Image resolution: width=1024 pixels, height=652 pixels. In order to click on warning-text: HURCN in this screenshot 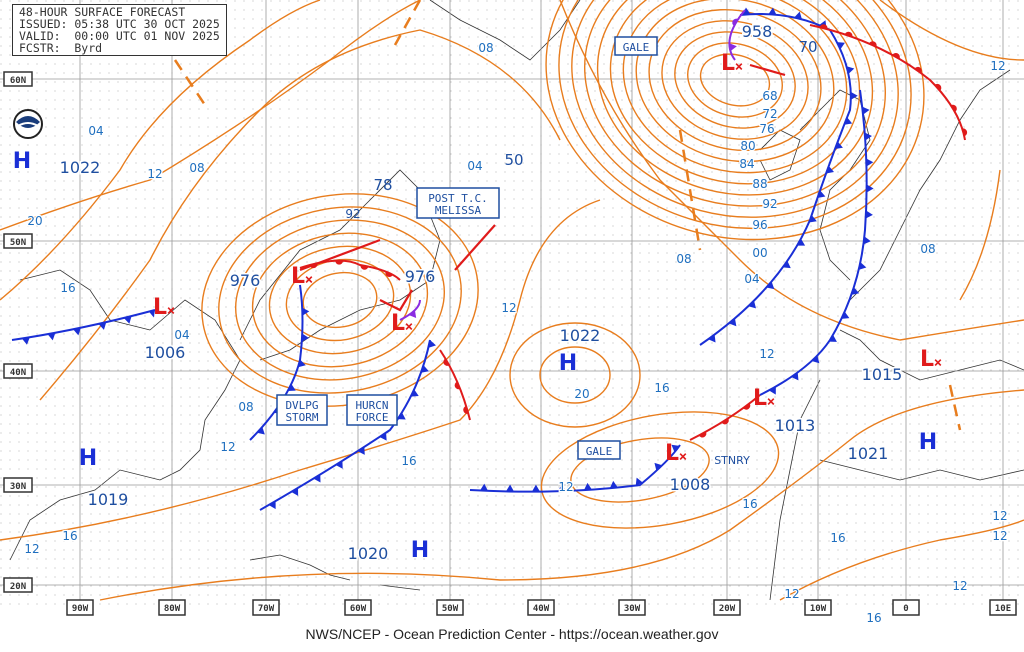, I will do `click(371, 405)`.